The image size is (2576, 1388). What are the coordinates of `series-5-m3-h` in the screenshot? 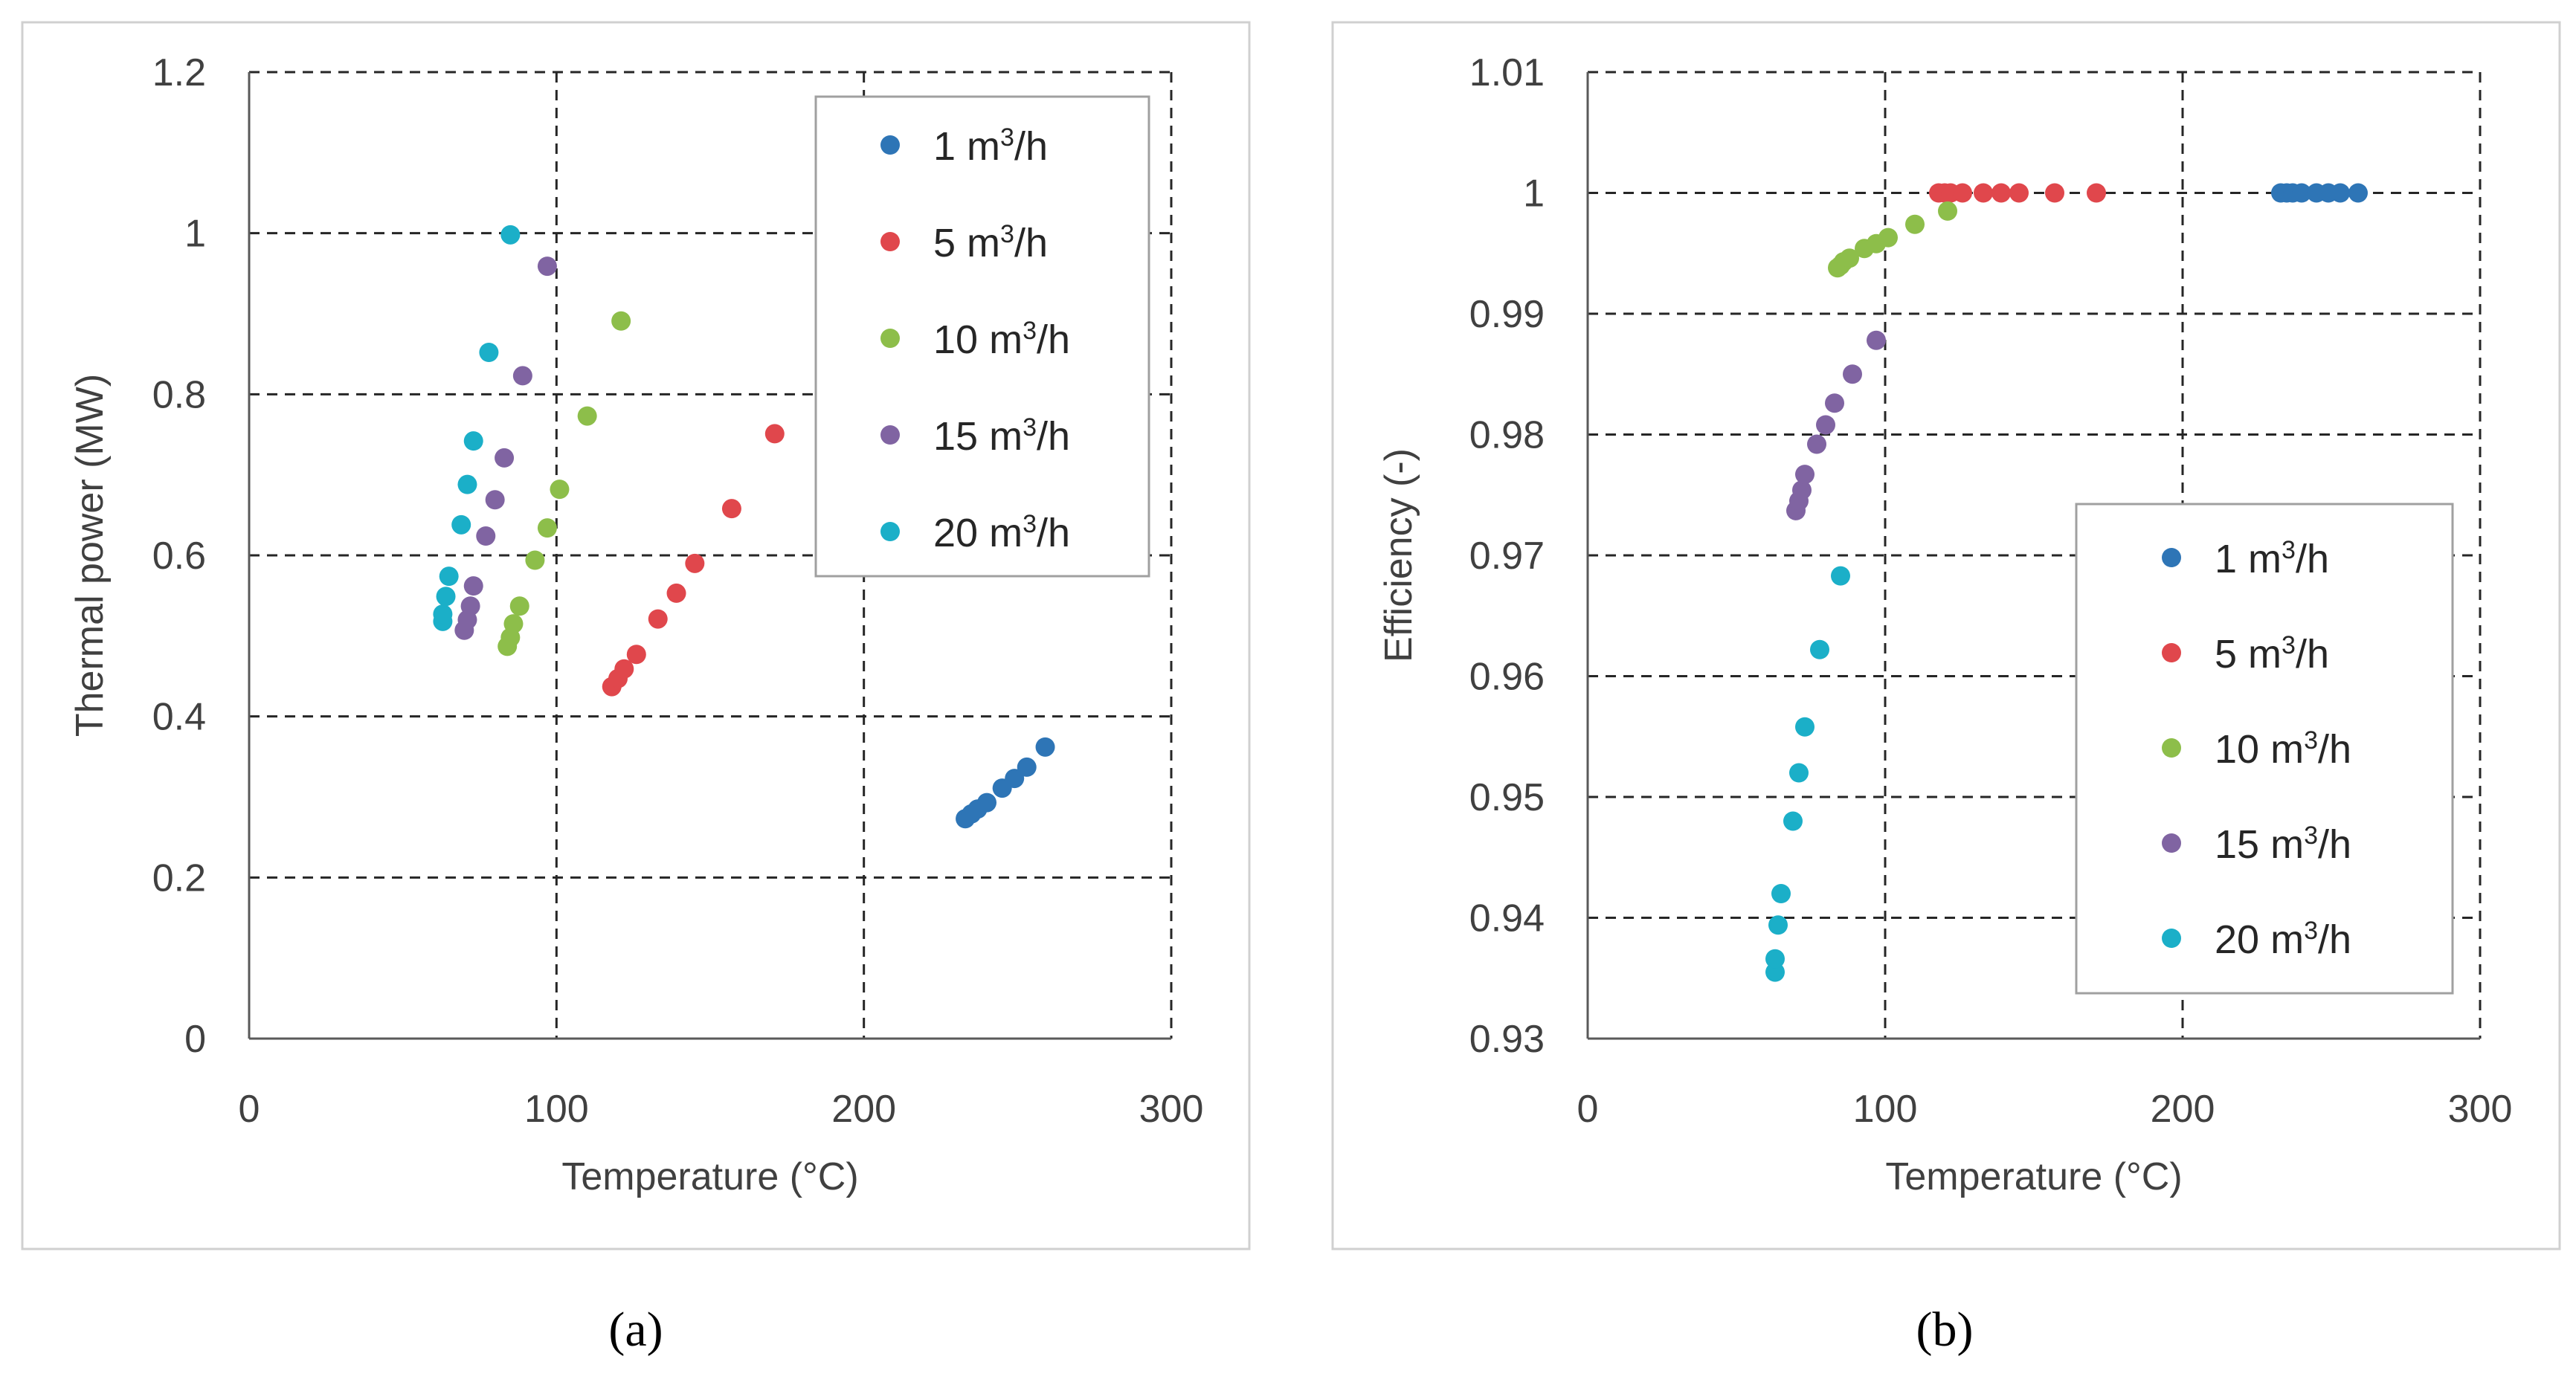 It's located at (693, 560).